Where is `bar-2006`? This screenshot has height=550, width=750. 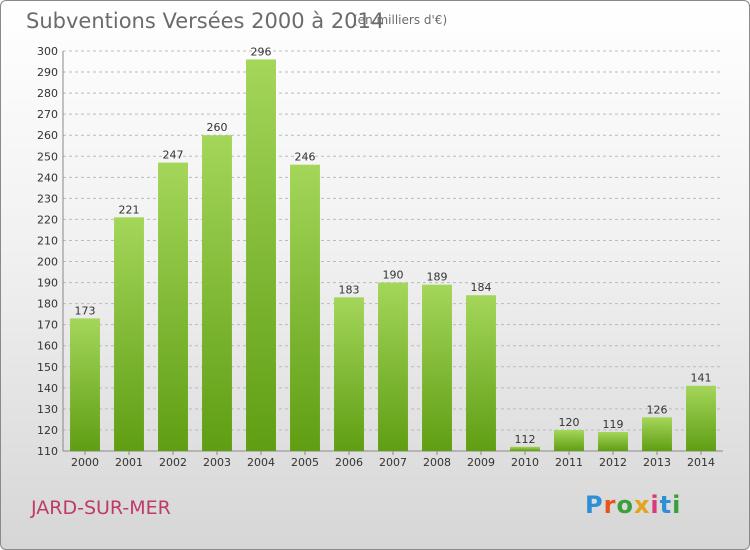
bar-2006 is located at coordinates (349, 374).